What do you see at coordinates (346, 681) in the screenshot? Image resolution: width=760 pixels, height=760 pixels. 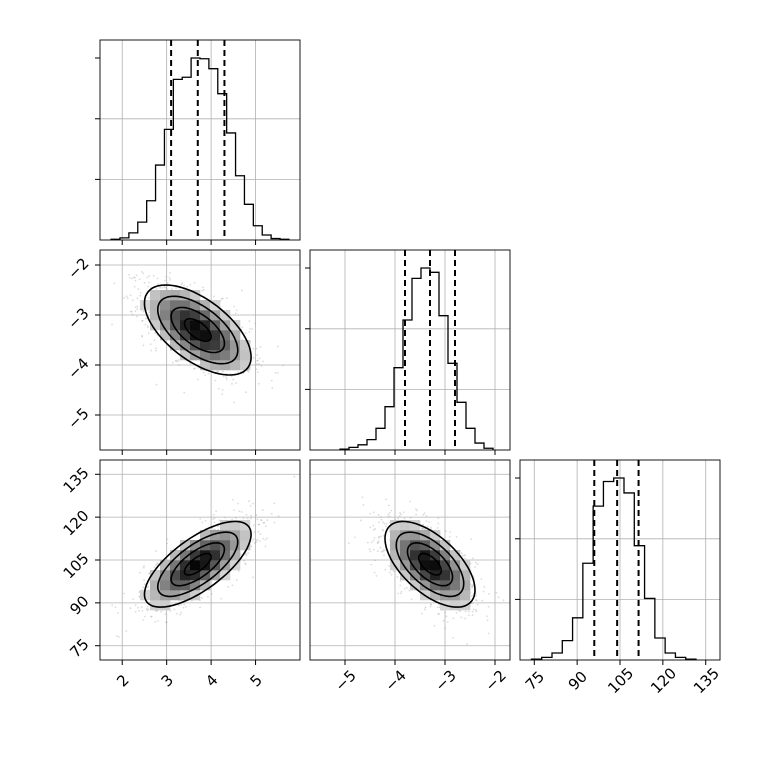 I see `x-tick-label: −5` at bounding box center [346, 681].